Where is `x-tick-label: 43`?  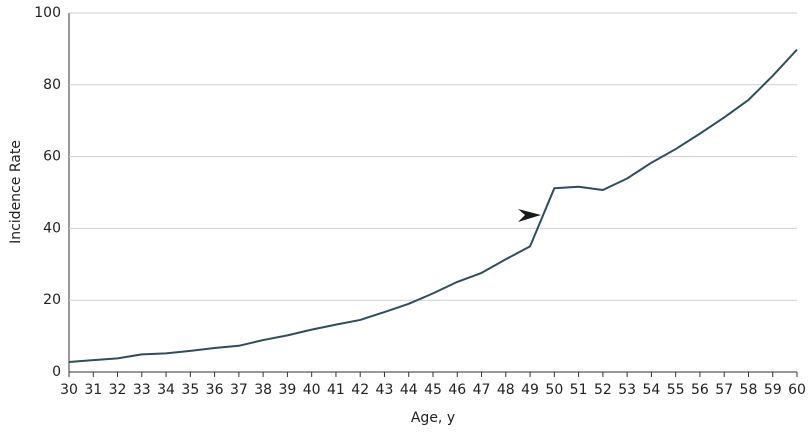
x-tick-label: 43 is located at coordinates (385, 390).